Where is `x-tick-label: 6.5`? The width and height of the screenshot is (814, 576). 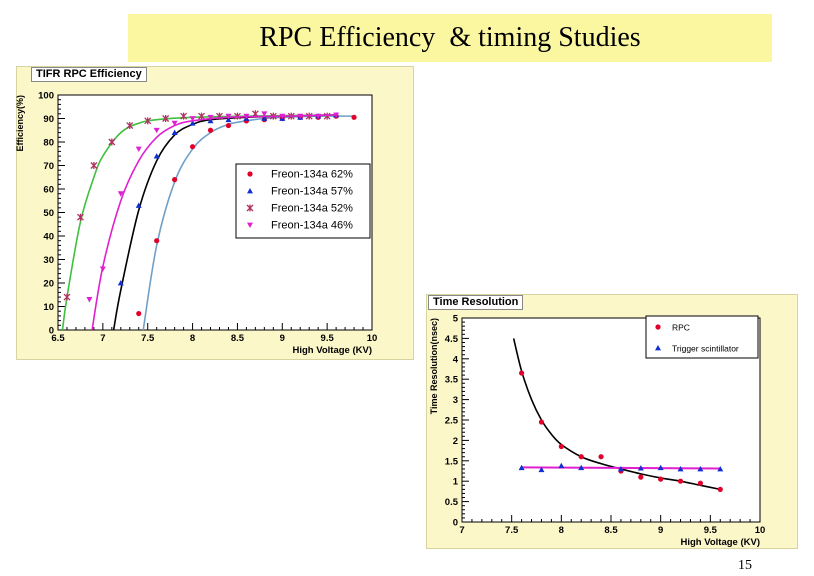 x-tick-label: 6.5 is located at coordinates (58, 338).